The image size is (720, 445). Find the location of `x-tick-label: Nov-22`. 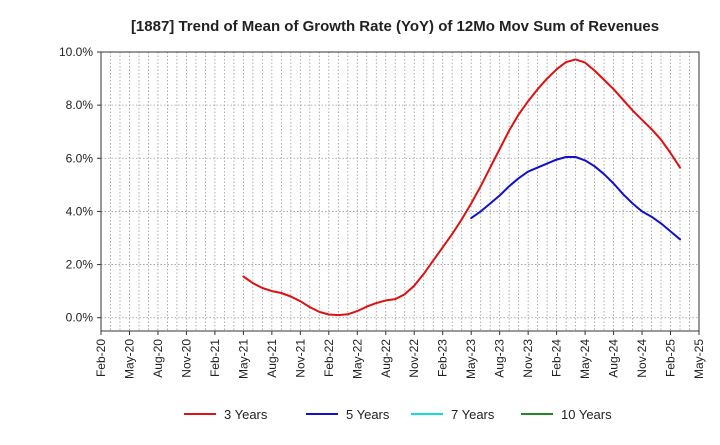

x-tick-label: Nov-22 is located at coordinates (414, 358).